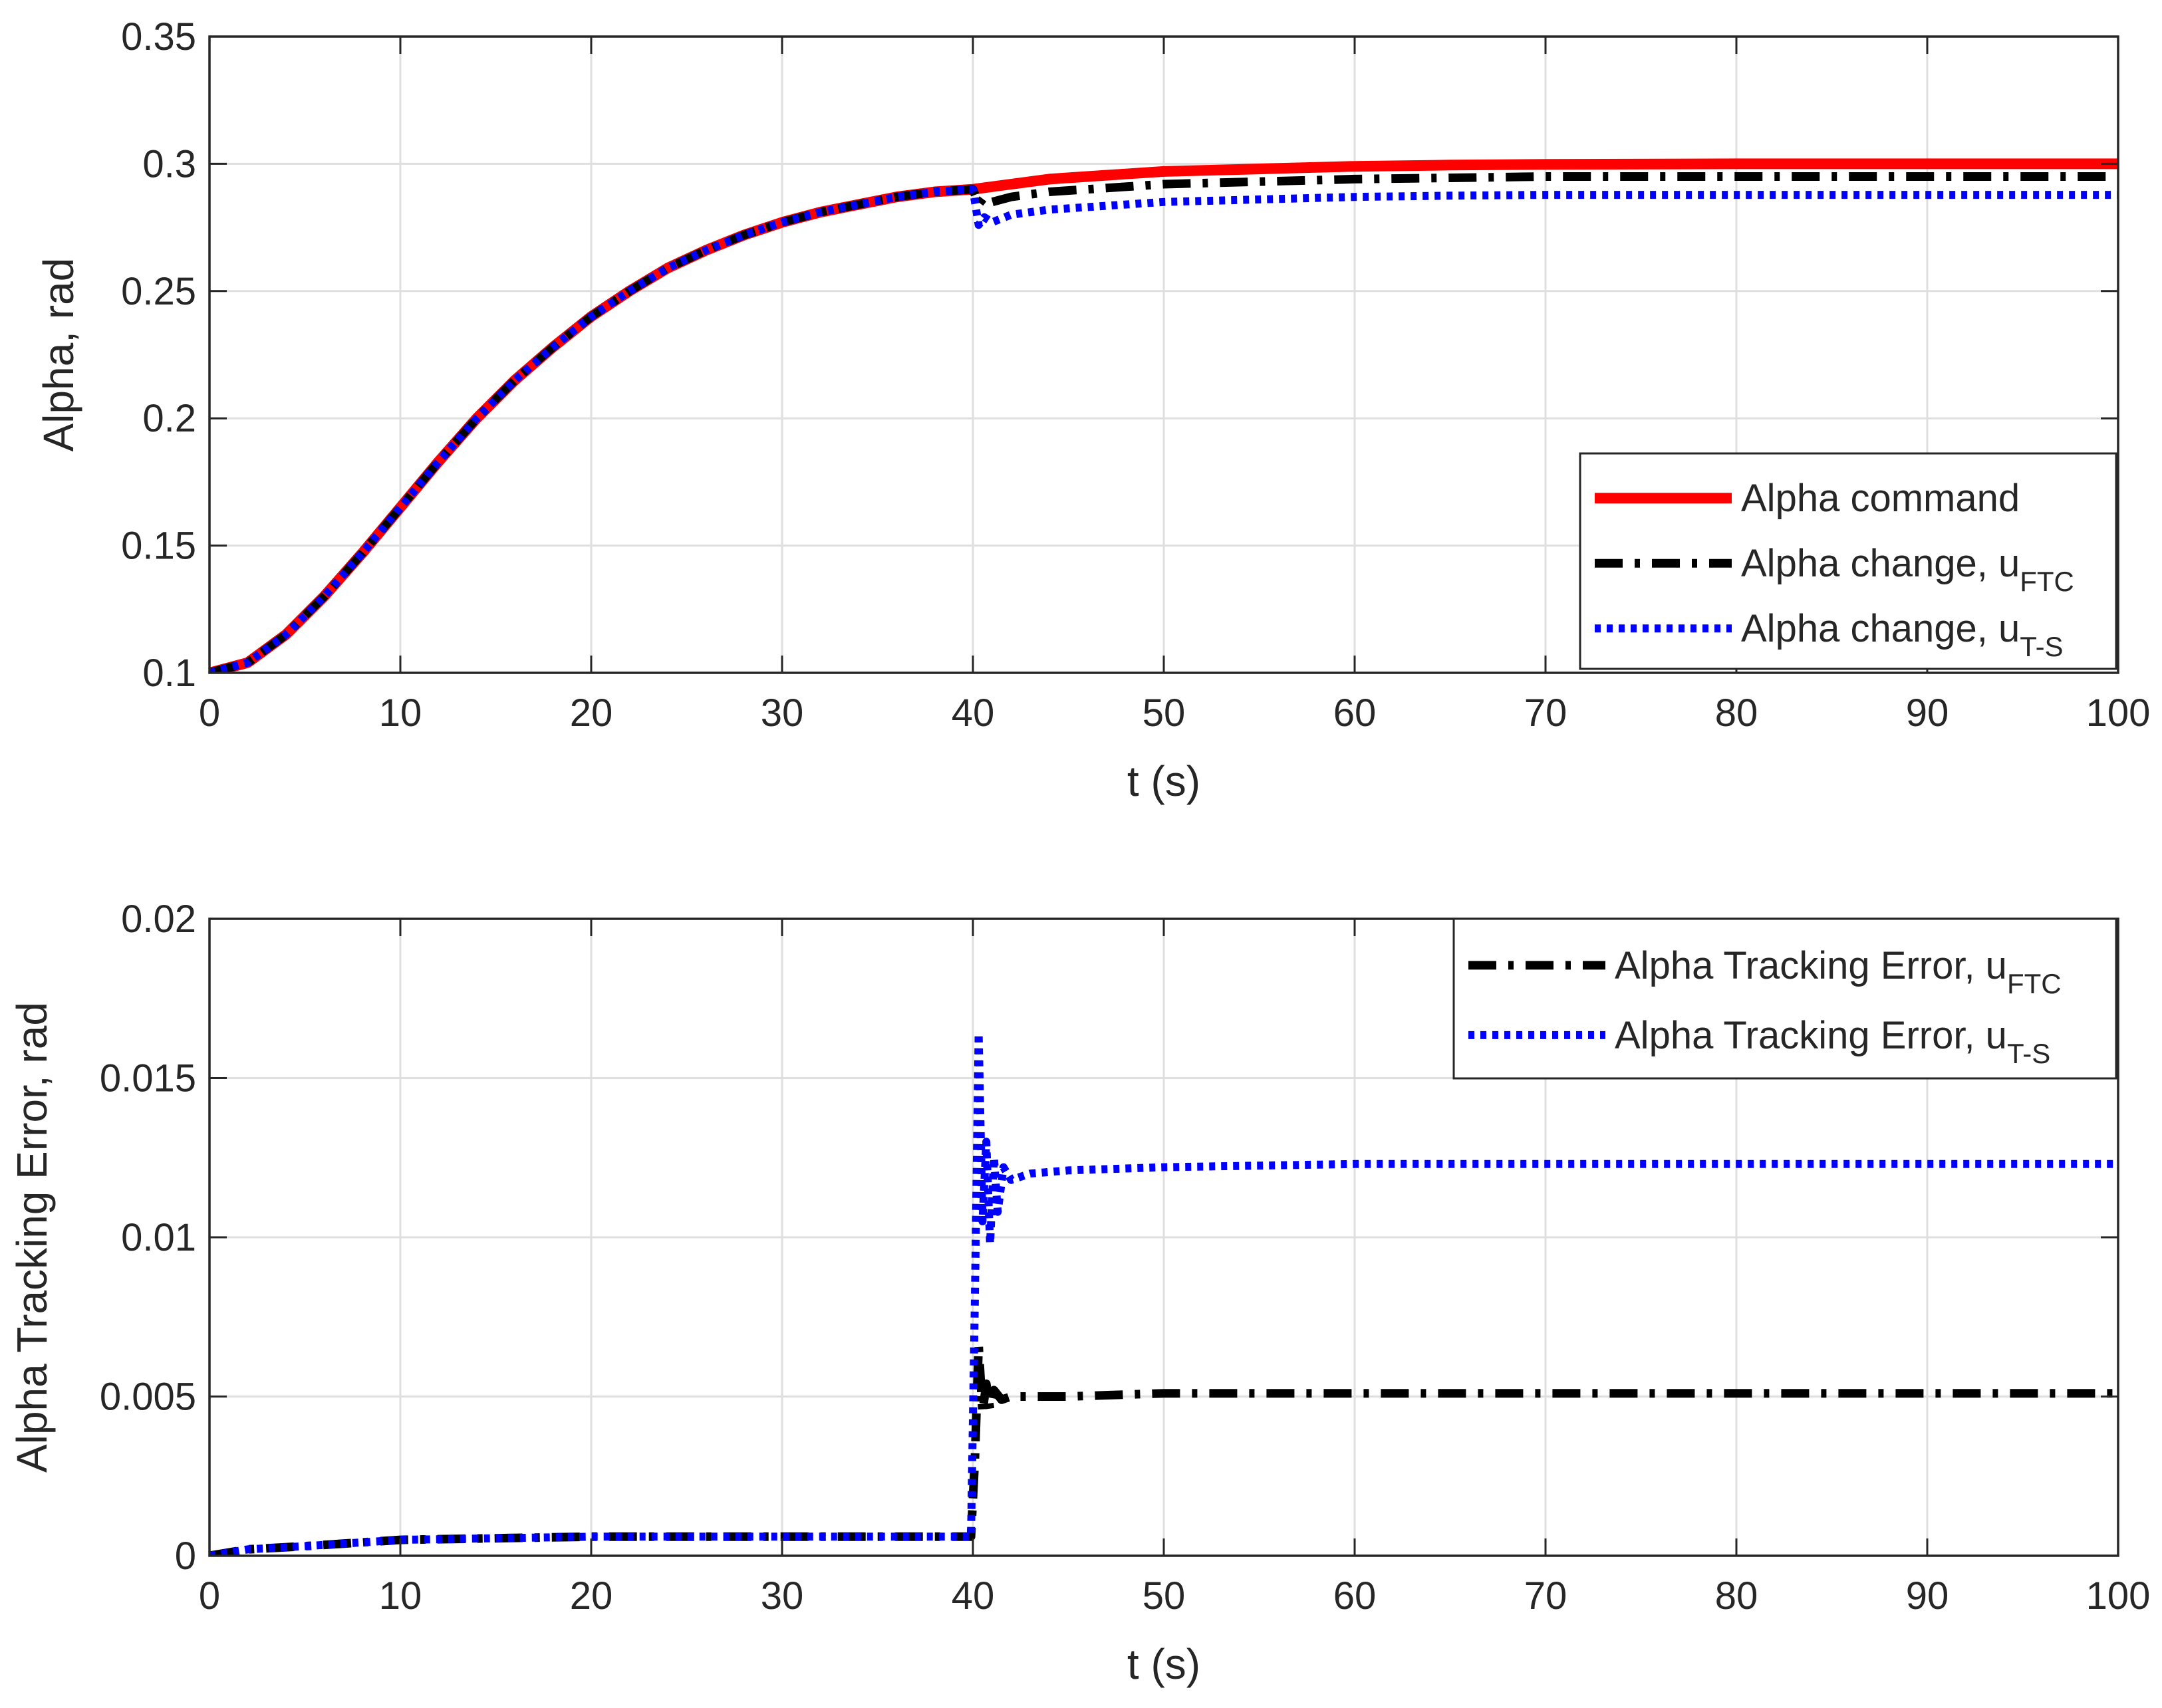  I want to click on y-tick-label: 0.15, so click(158, 546).